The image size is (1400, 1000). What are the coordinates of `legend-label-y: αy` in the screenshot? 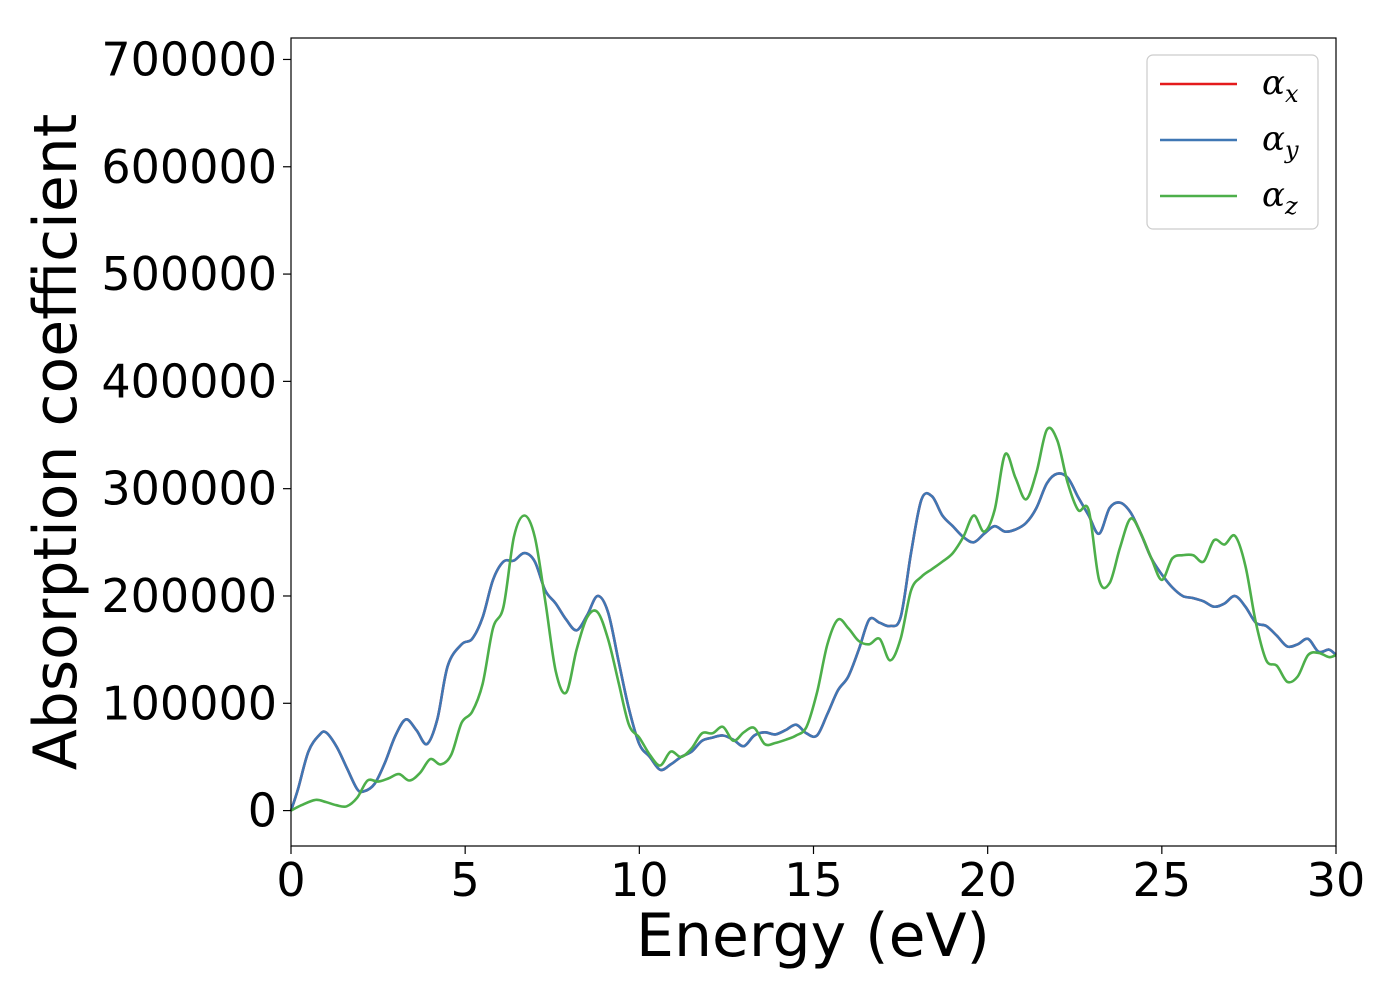 It's located at (1280, 141).